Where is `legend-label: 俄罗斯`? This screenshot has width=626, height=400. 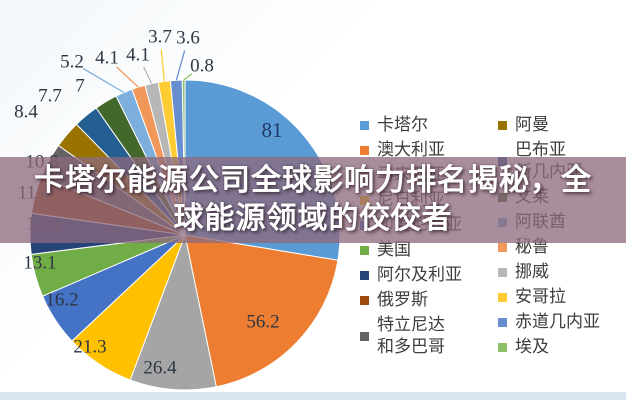 legend-label: 俄罗斯 is located at coordinates (402, 299).